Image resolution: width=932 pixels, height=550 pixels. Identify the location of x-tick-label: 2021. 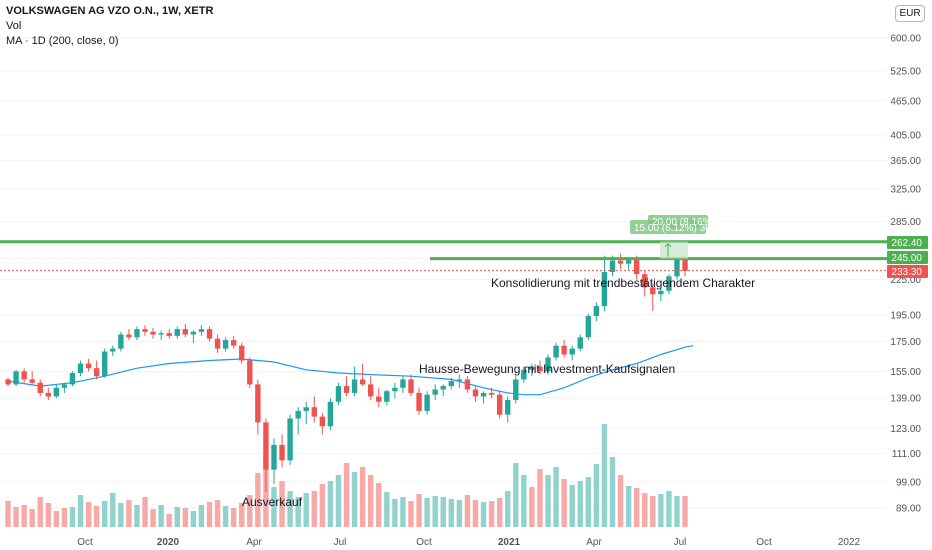
(509, 542).